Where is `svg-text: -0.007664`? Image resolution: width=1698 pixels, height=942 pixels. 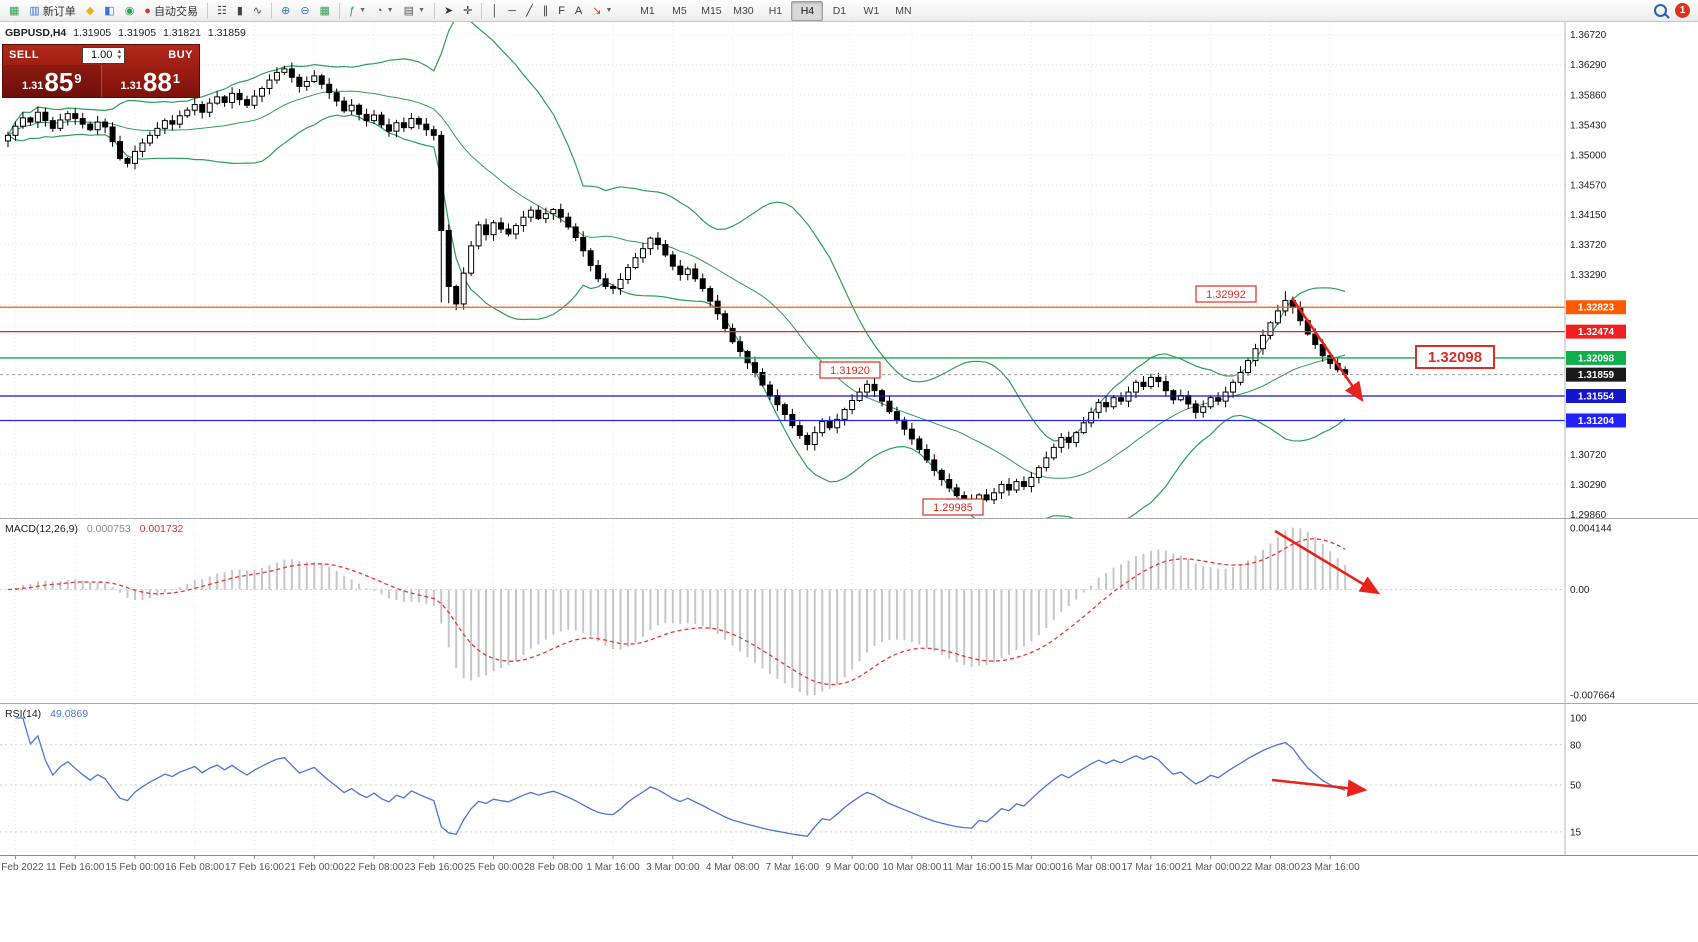 svg-text: -0.007664 is located at coordinates (1592, 696).